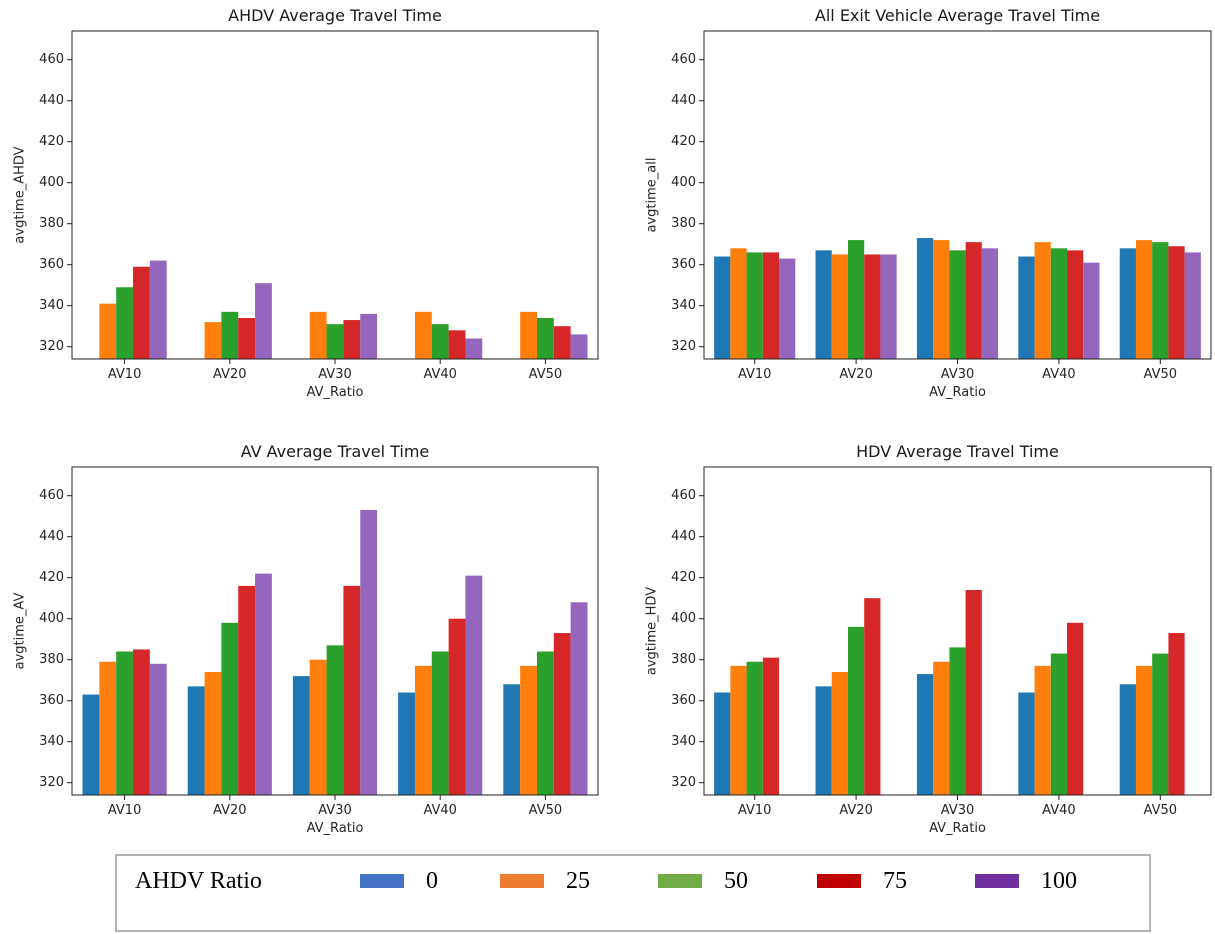 Image resolution: width=1215 pixels, height=934 pixels. Describe the element at coordinates (1059, 881) in the screenshot. I see `legend-label-100: 100` at that location.